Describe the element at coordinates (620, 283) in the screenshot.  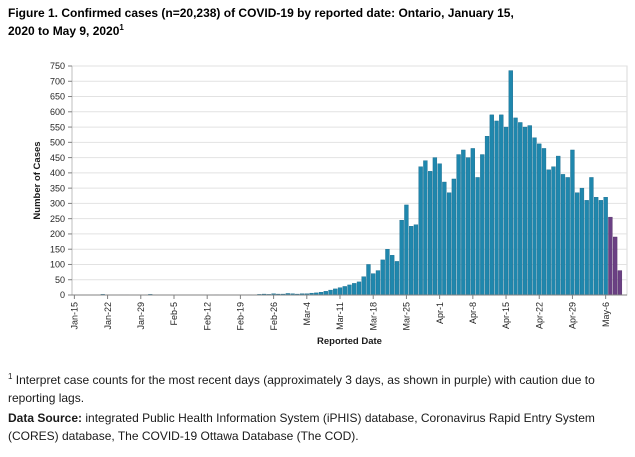
I see `bar-recent` at that location.